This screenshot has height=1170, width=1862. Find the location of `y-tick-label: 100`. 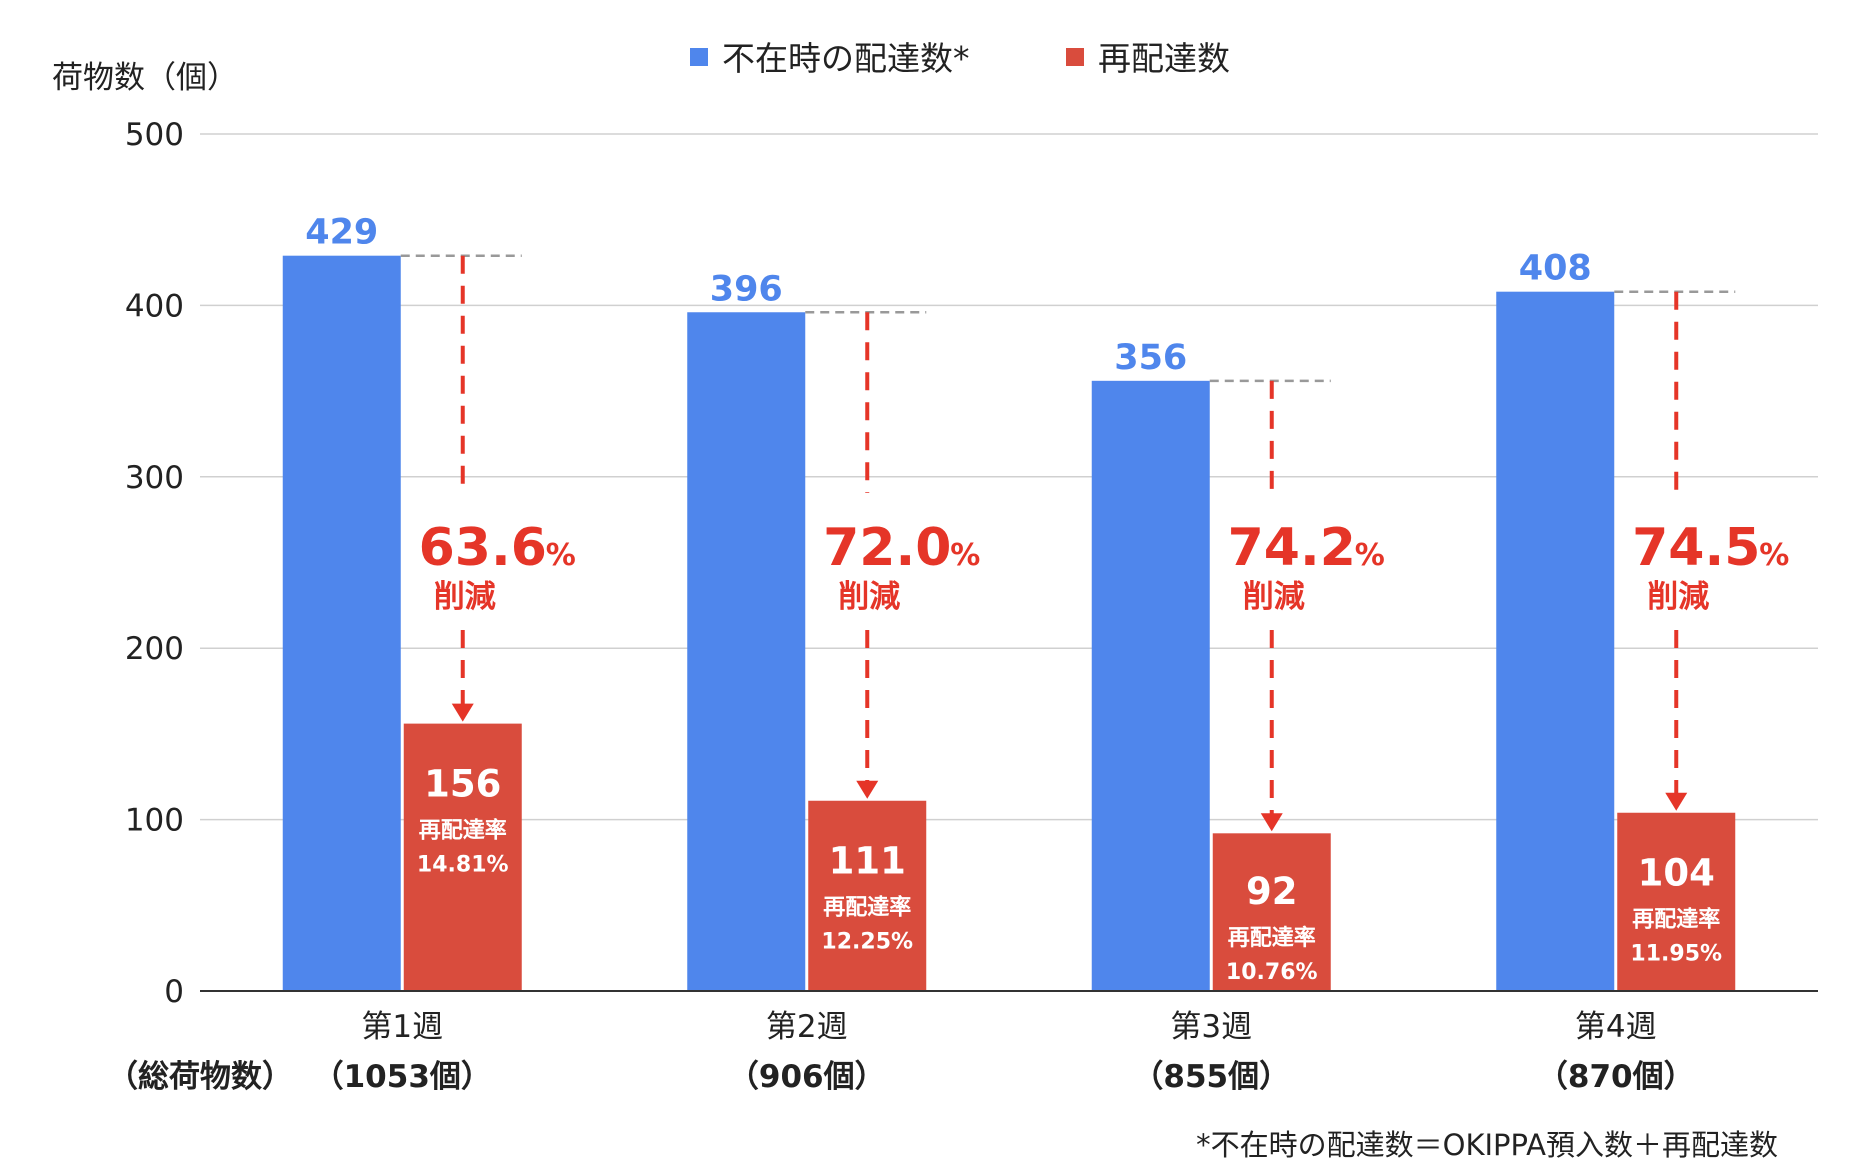

y-tick-label: 100 is located at coordinates (154, 821).